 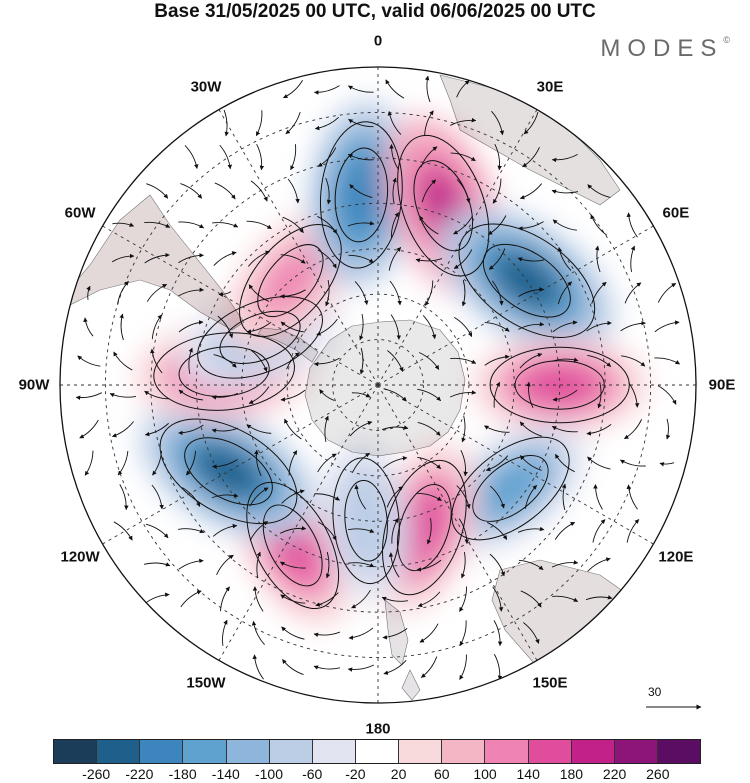 I want to click on colorbar-tick-label: 140, so click(x=528, y=774).